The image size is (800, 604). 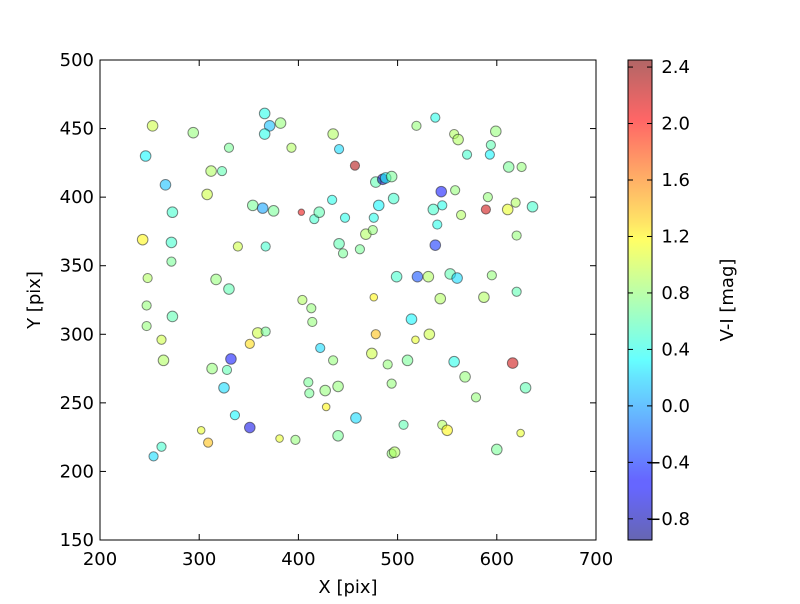 I want to click on colorbar-tick-label: 1.2, so click(x=675, y=236).